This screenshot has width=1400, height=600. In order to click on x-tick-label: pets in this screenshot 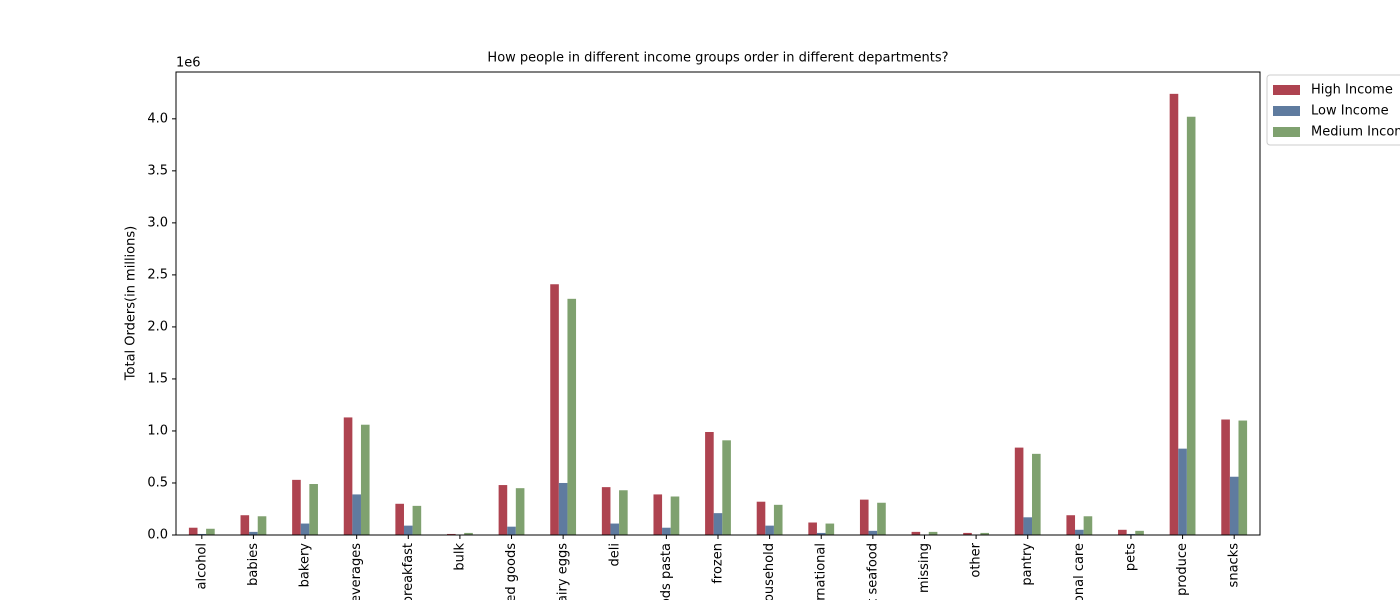, I will do `click(1130, 557)`.